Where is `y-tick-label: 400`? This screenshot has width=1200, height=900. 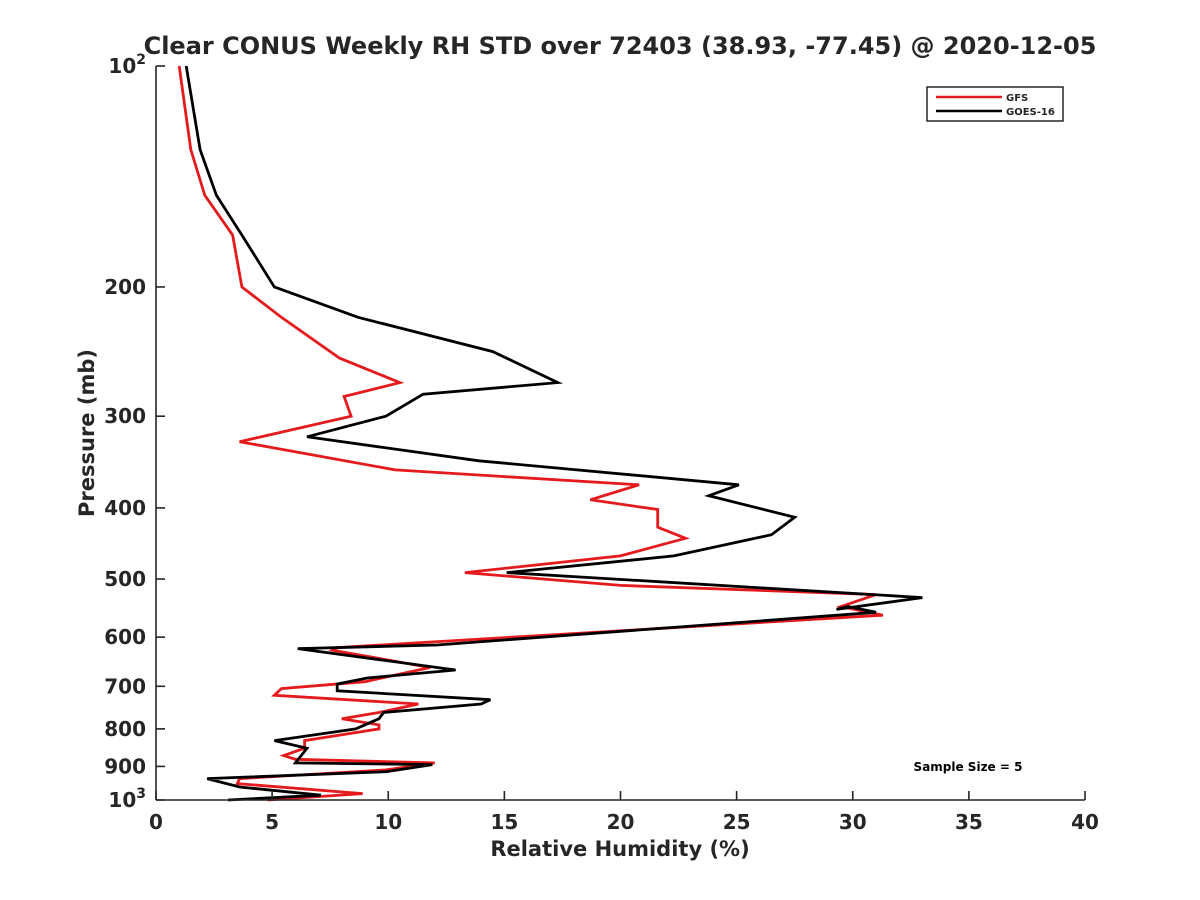 y-tick-label: 400 is located at coordinates (125, 508).